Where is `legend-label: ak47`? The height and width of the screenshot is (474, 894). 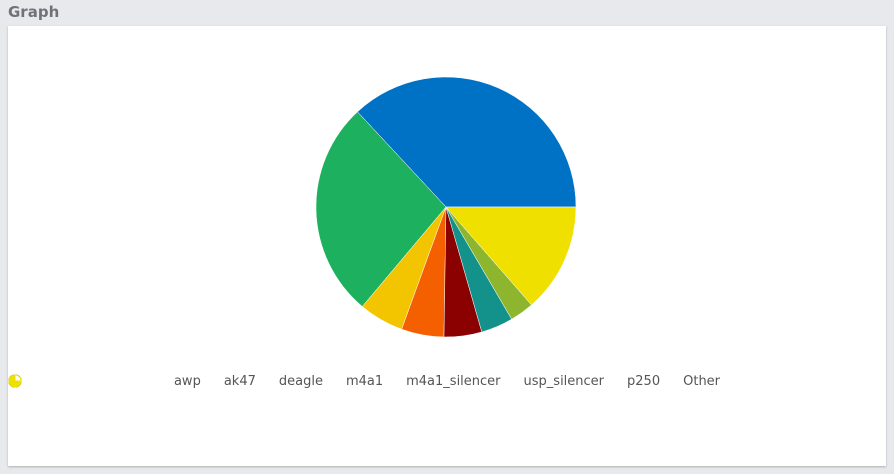 legend-label: ak47 is located at coordinates (239, 381).